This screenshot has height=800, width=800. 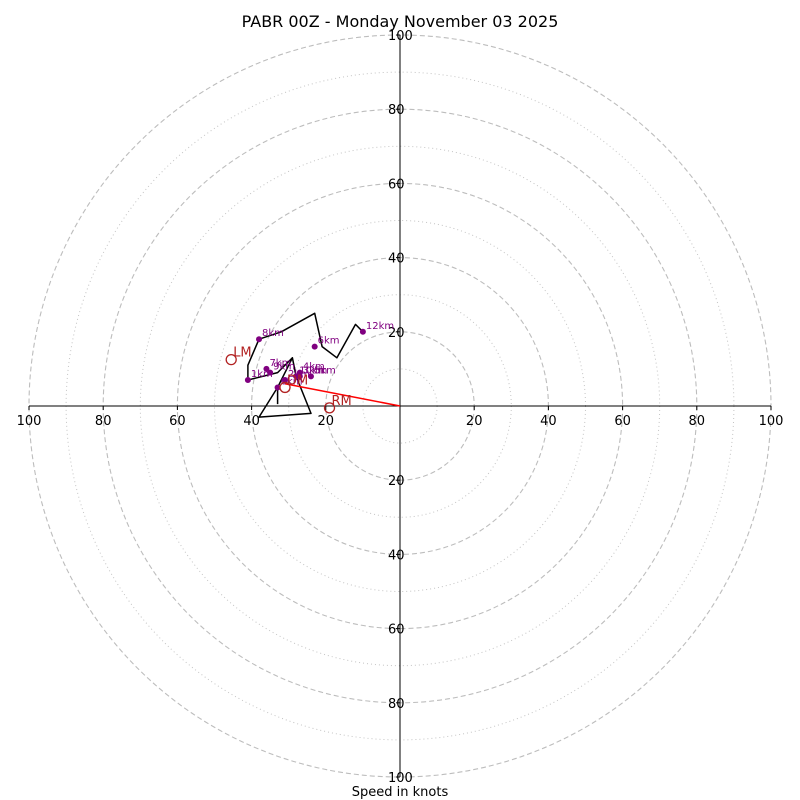 I want to click on height-marker-10km, so click(x=296, y=376).